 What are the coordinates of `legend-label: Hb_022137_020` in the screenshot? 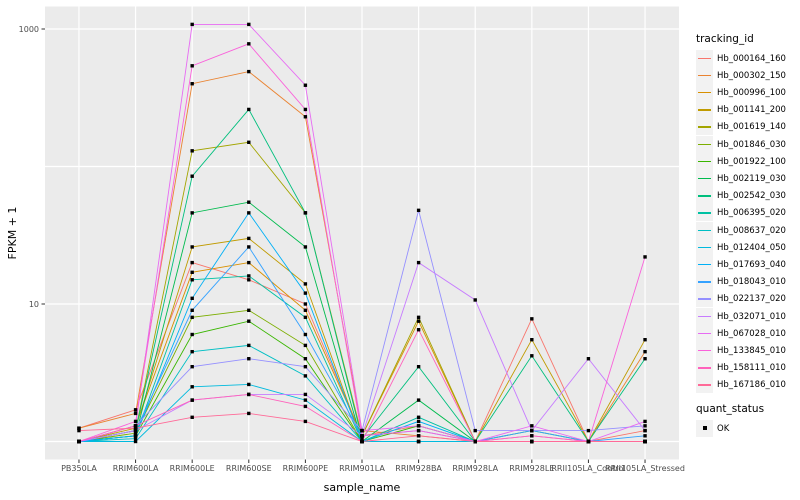 It's located at (751, 299).